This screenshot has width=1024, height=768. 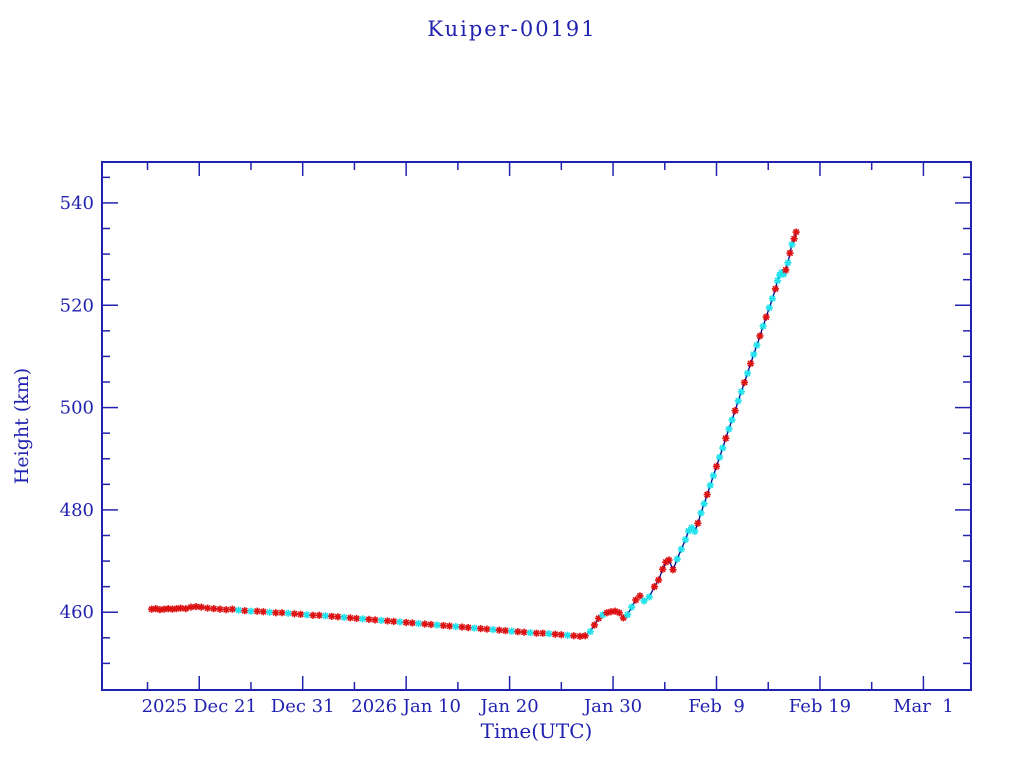 What do you see at coordinates (303, 706) in the screenshot?
I see `x-tick-label: Dec 31` at bounding box center [303, 706].